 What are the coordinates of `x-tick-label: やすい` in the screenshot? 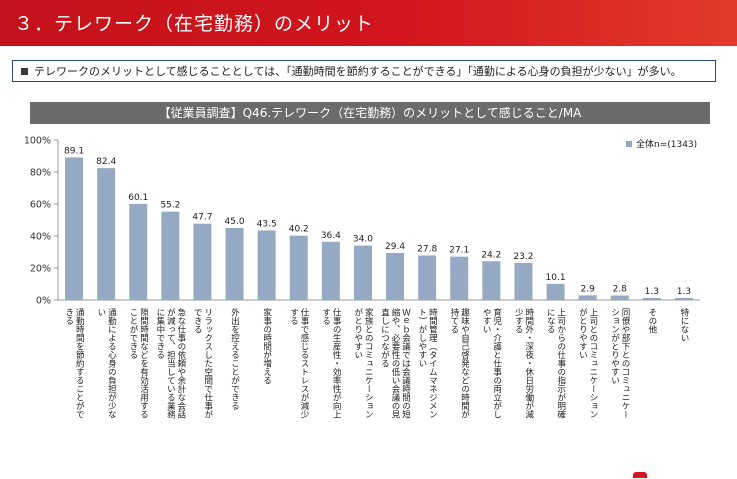 It's located at (486, 321).